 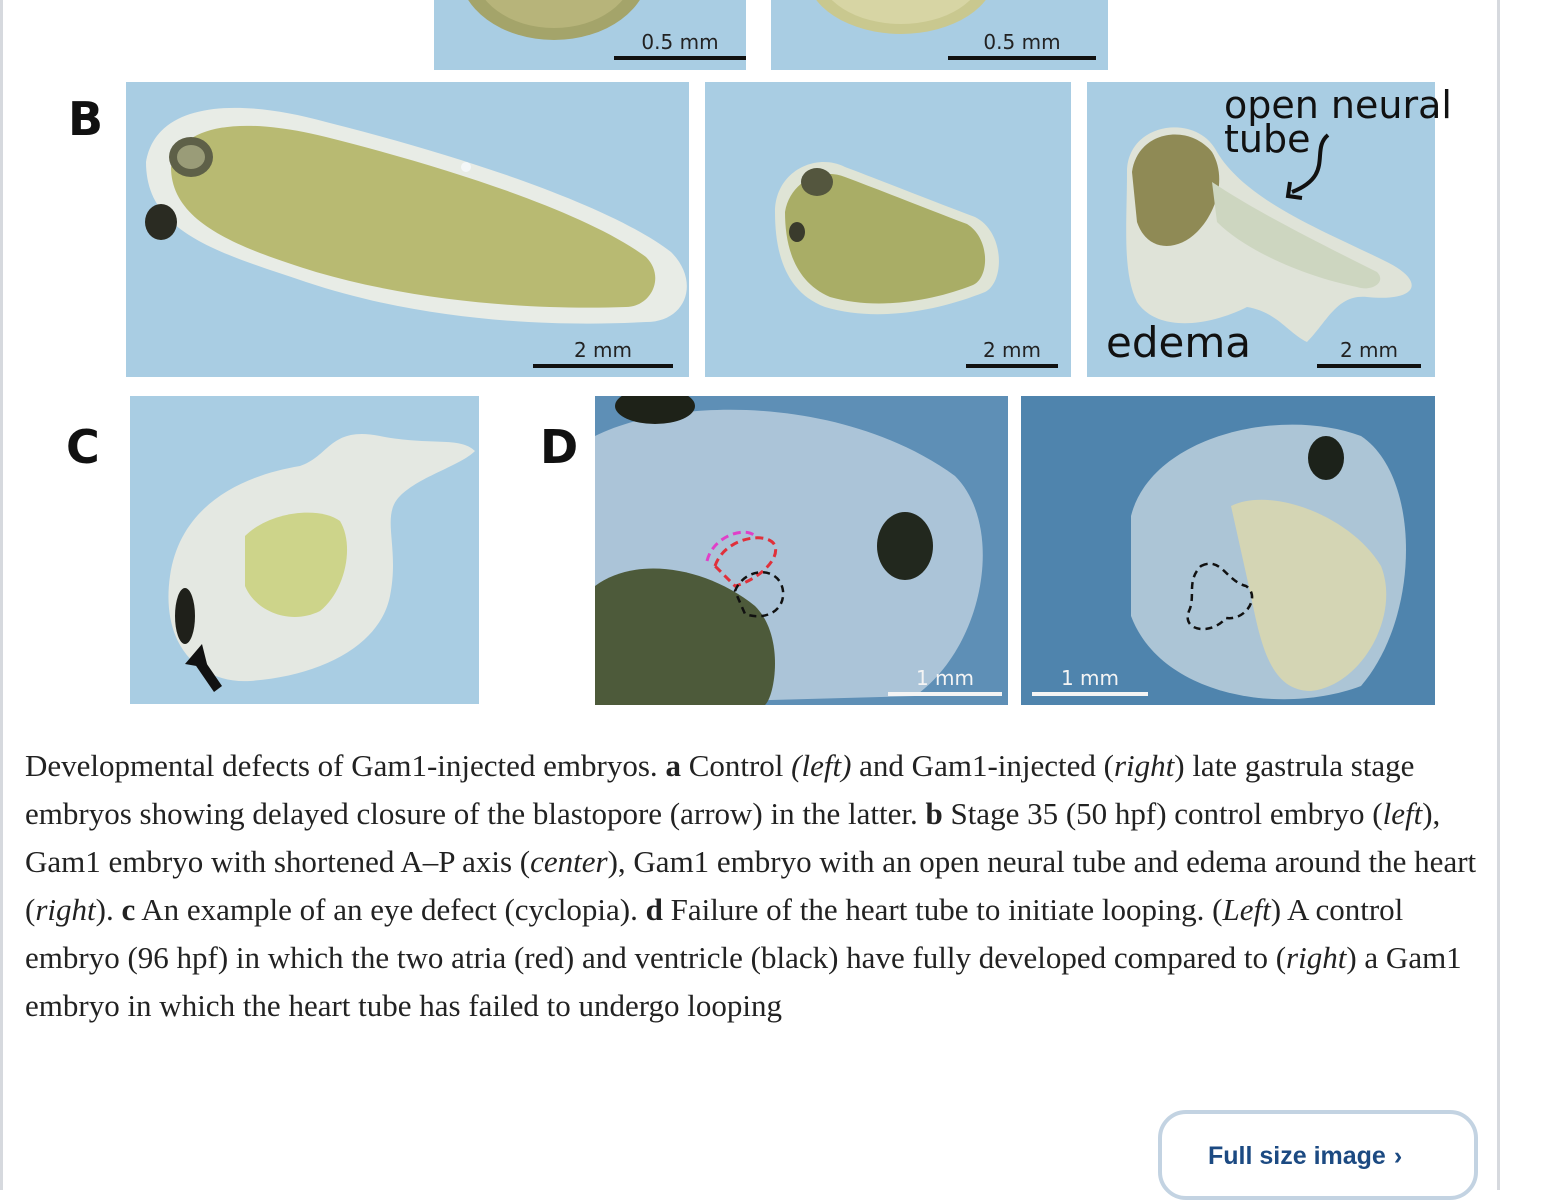 I want to click on scalebar-b-left-label: 2 mm, so click(x=603, y=350).